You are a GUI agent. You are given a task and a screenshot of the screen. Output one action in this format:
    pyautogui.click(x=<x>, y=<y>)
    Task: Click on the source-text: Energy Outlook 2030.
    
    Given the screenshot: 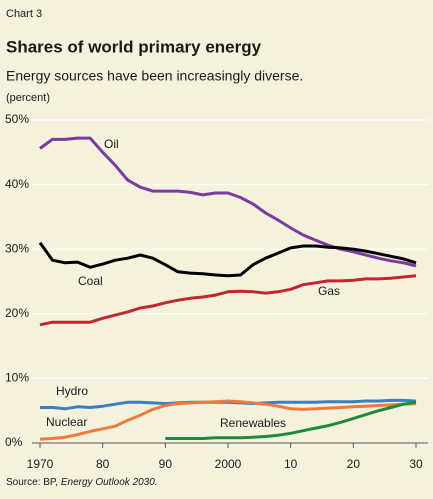 What is the action you would take?
    pyautogui.click(x=109, y=482)
    